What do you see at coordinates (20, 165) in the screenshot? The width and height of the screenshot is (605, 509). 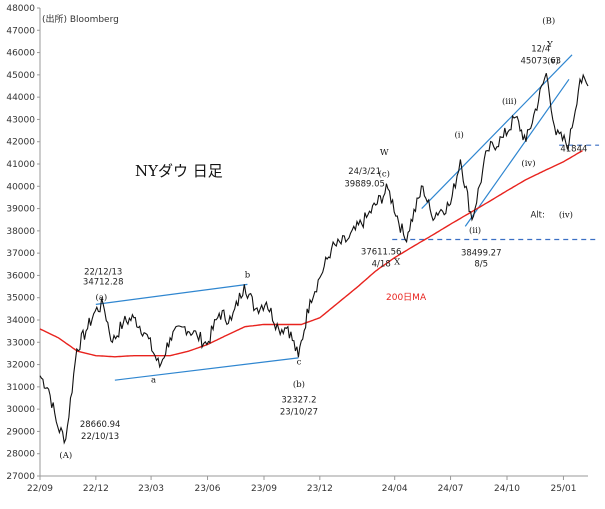 I see `y-tick-label: 41000` at bounding box center [20, 165].